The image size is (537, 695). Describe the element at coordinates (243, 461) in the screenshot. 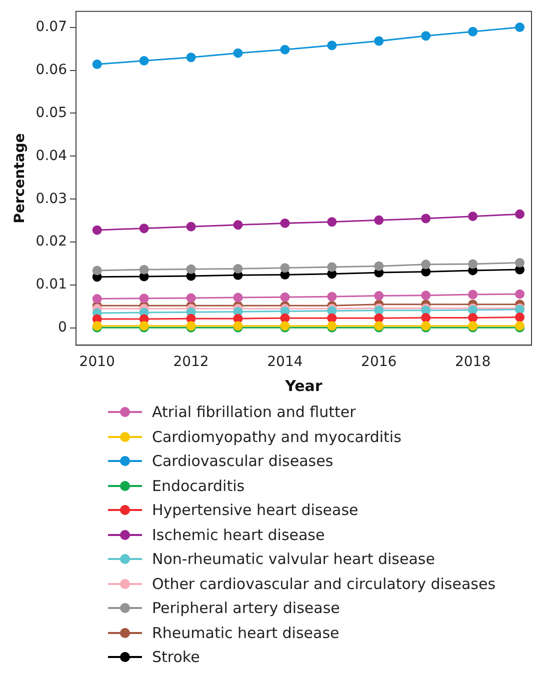

I see `legend-label: Cardiovascular diseases` at that location.